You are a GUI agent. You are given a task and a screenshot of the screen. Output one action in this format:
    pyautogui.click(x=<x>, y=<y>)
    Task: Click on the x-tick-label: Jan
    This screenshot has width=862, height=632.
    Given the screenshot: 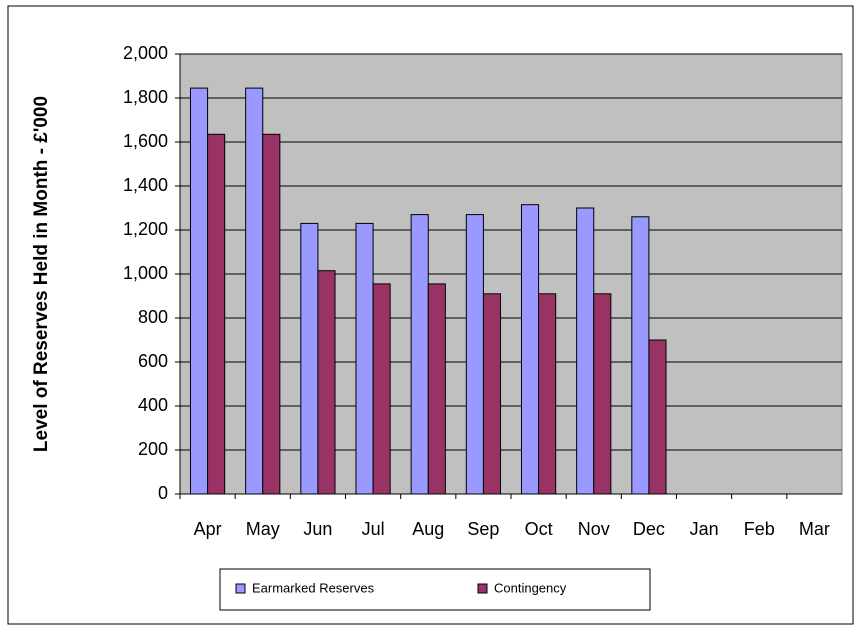 What is the action you would take?
    pyautogui.click(x=704, y=529)
    